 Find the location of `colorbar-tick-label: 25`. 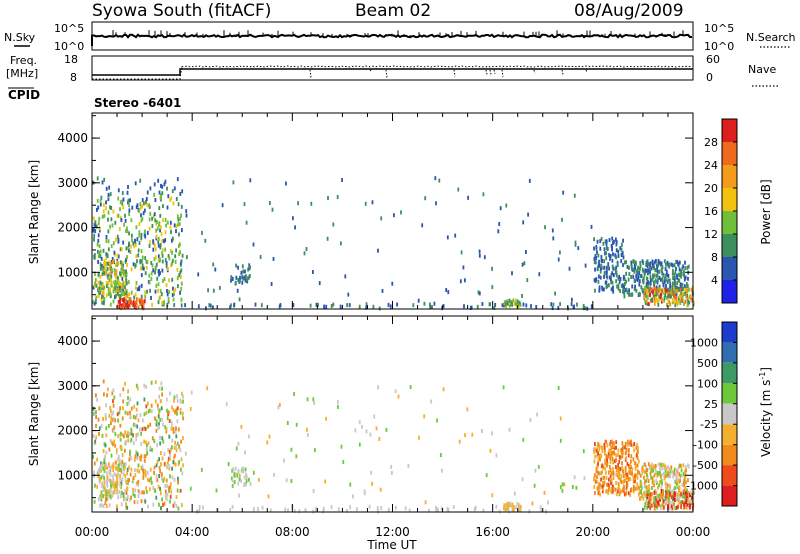

colorbar-tick-label: 25 is located at coordinates (711, 404).